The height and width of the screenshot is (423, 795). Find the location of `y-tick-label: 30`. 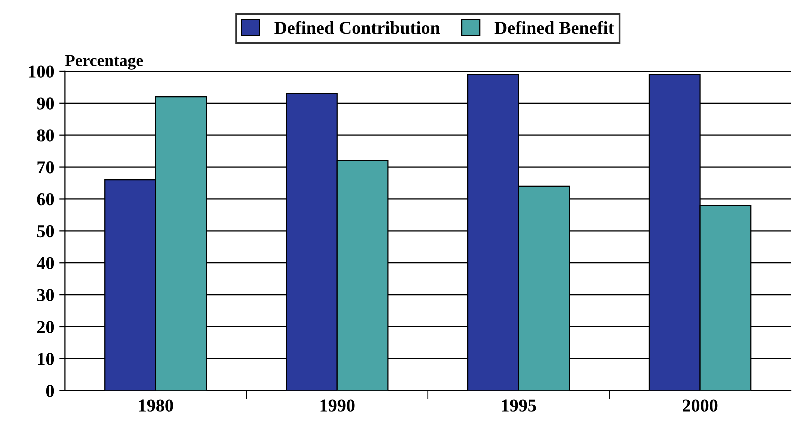

y-tick-label: 30 is located at coordinates (45, 295).